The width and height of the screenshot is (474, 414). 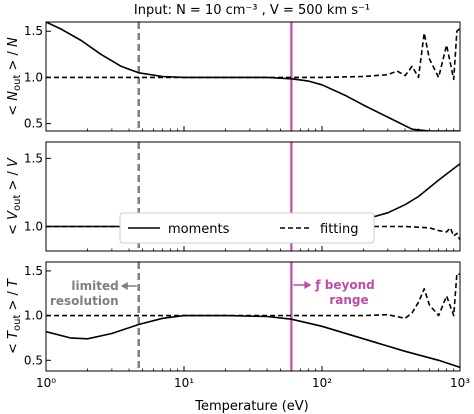 I want to click on figure-title: Input: N = 10 cm⁻³ , V = 500 km s⁻¹, so click(x=252, y=10).